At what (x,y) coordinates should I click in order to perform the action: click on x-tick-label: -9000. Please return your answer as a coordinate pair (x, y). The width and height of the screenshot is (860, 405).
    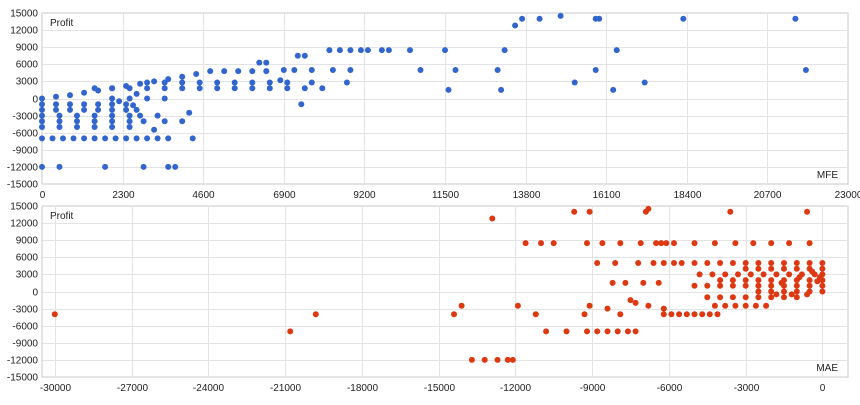
    Looking at the image, I should click on (593, 388).